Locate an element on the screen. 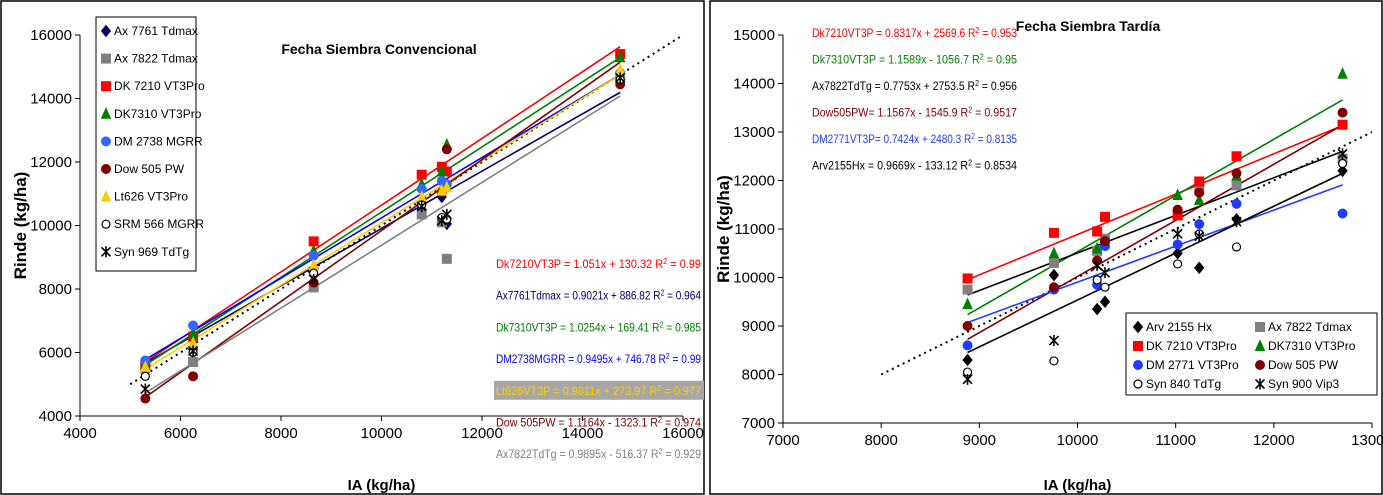  legend-label: SRM 566 MGRR is located at coordinates (159, 224).